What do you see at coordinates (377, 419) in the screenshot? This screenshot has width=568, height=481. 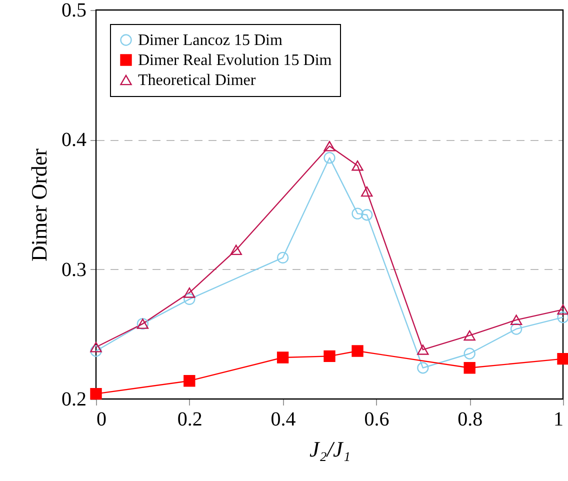 I see `x-tick-label: 0.6` at bounding box center [377, 419].